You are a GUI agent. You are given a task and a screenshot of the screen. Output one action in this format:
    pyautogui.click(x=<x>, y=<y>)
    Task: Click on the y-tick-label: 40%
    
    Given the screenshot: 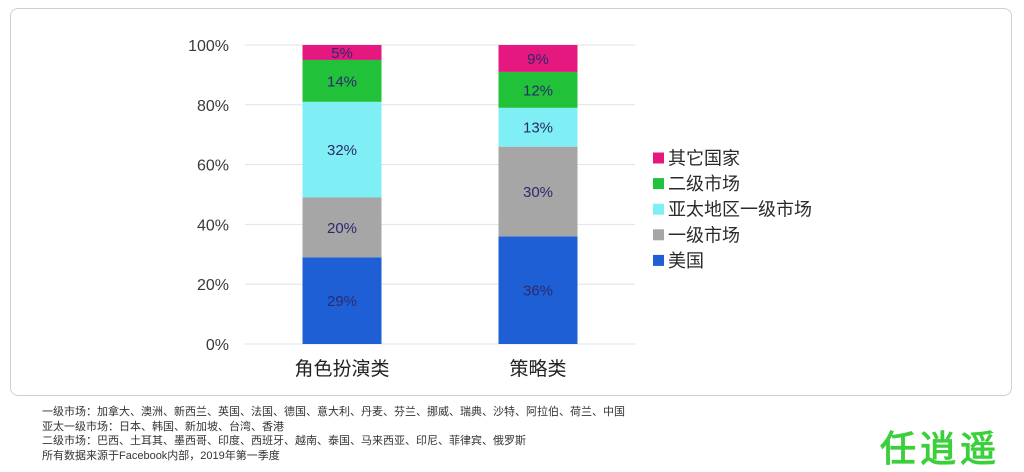 What is the action you would take?
    pyautogui.click(x=213, y=225)
    